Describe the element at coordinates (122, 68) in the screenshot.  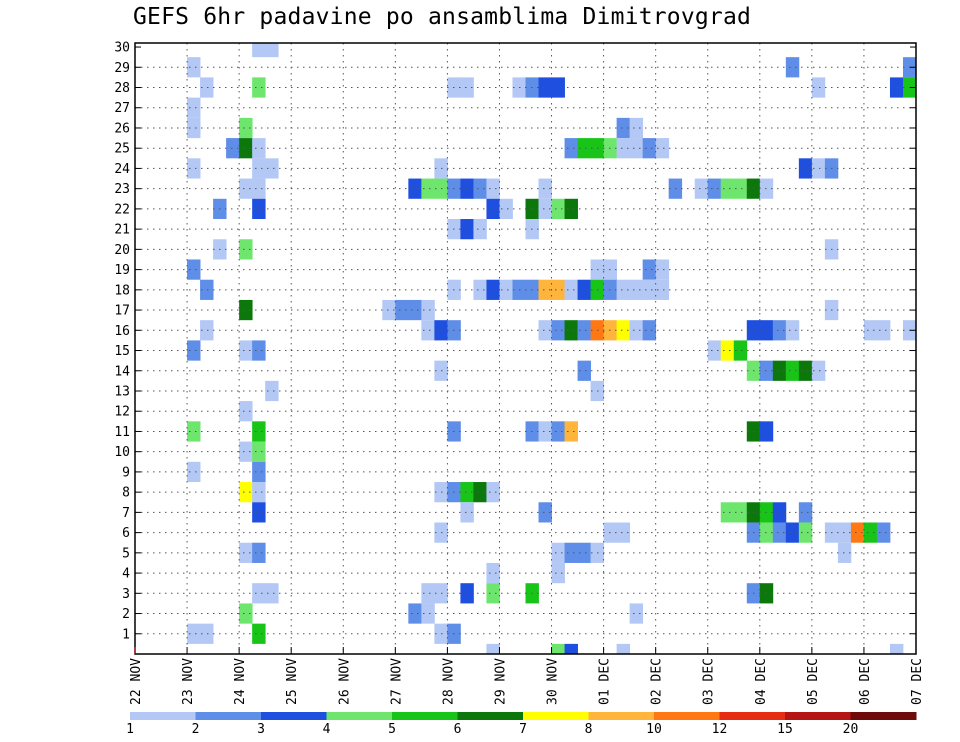
I see `y-tick-label: 29` at that location.